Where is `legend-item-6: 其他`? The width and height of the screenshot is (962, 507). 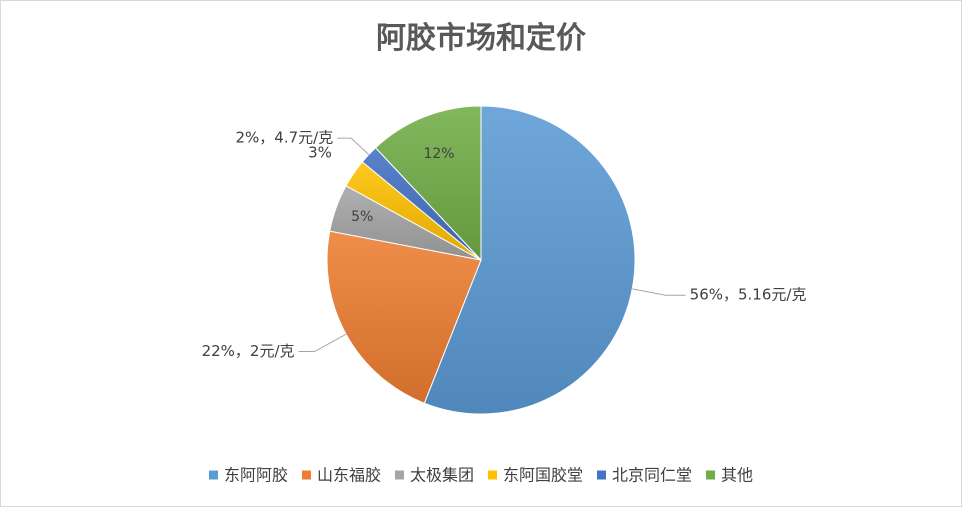 legend-item-6: 其他 is located at coordinates (729, 475).